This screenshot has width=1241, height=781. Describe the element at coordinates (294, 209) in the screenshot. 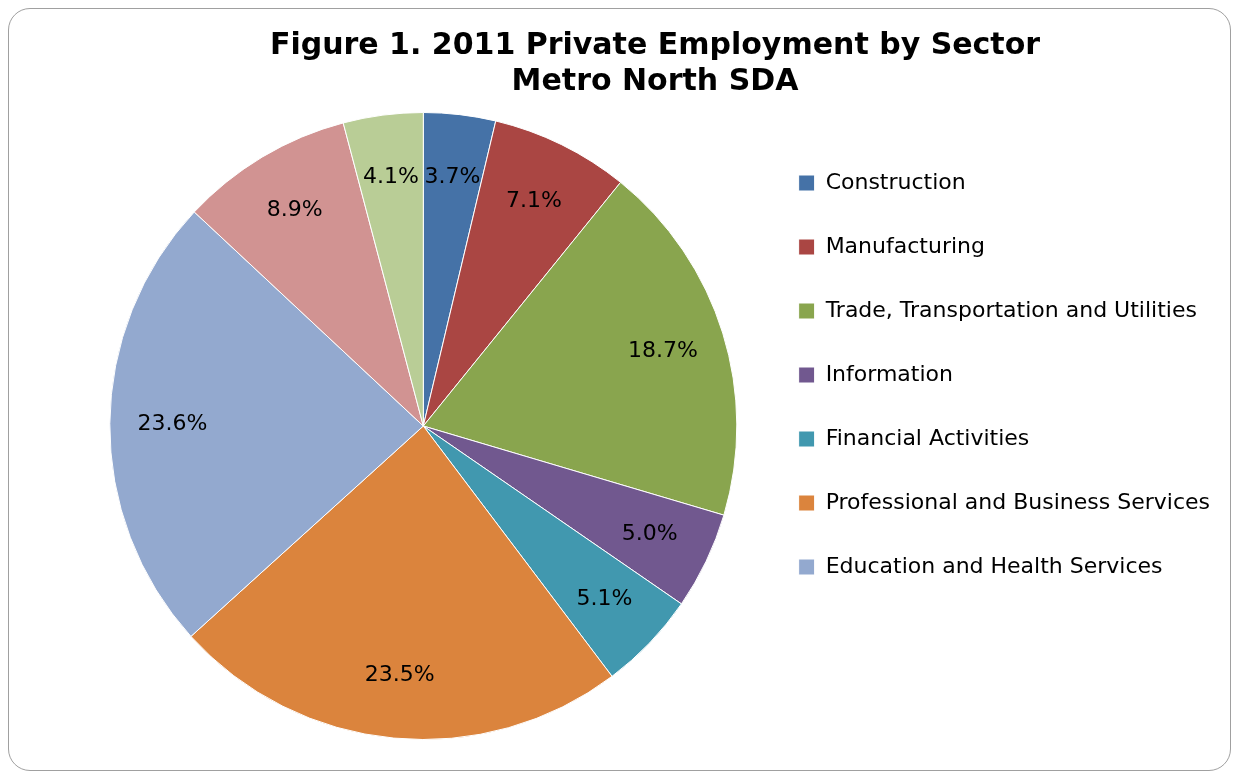

I see `data-label: 8.9%` at that location.